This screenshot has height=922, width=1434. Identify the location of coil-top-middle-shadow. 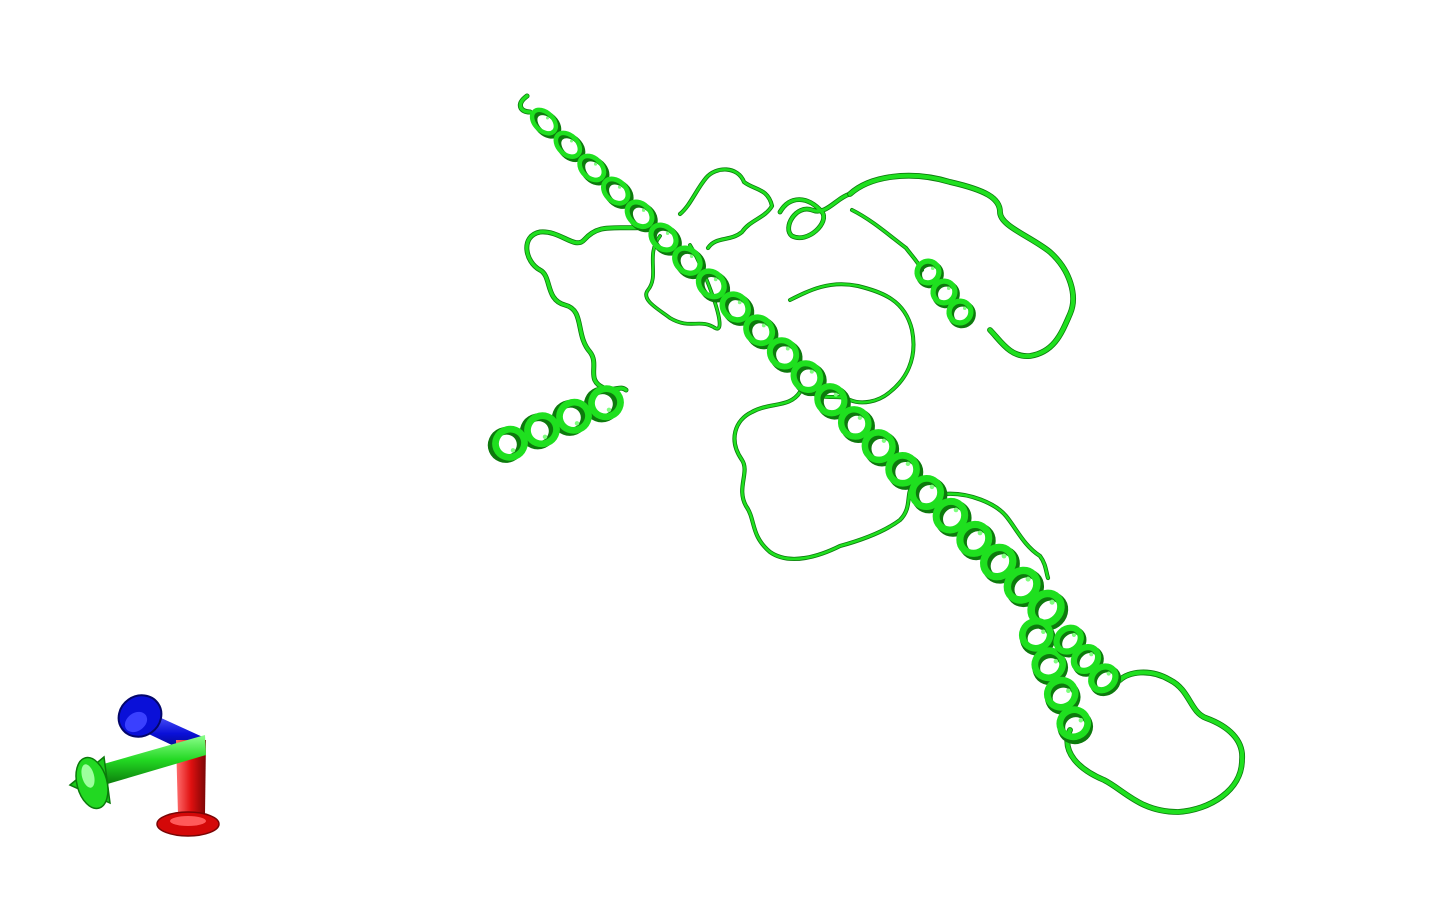
(726, 209).